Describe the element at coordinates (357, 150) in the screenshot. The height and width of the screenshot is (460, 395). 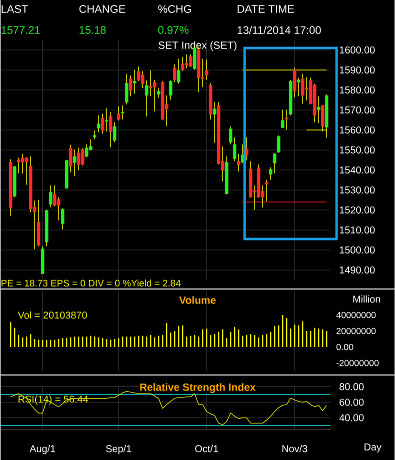
I see `y-tick-label: 1550.00` at that location.